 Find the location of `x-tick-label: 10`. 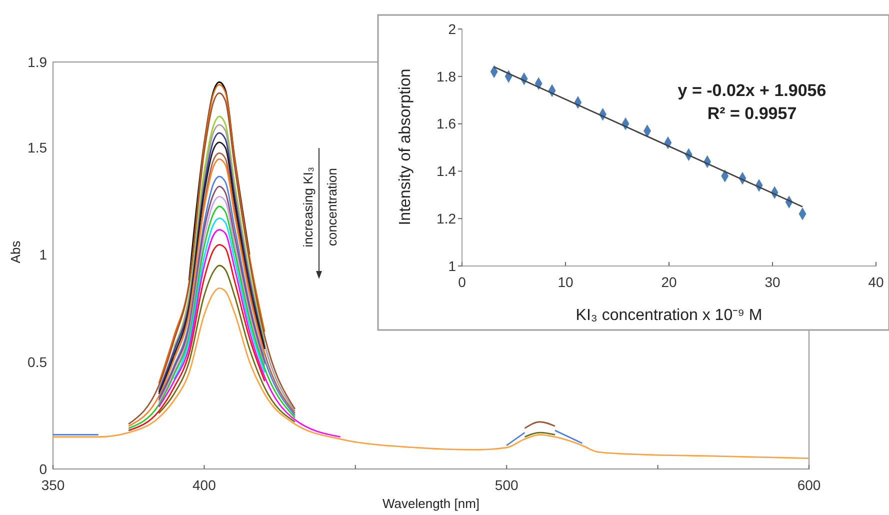

x-tick-label: 10 is located at coordinates (566, 282).